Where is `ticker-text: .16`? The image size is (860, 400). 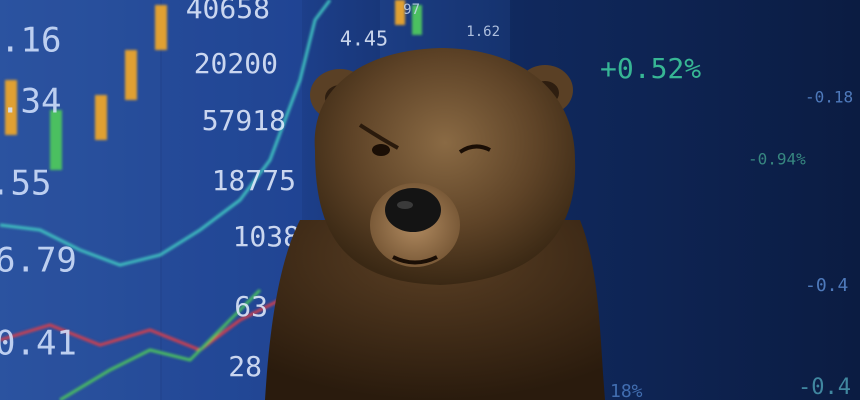
ticker-text: .16 is located at coordinates (30, 41).